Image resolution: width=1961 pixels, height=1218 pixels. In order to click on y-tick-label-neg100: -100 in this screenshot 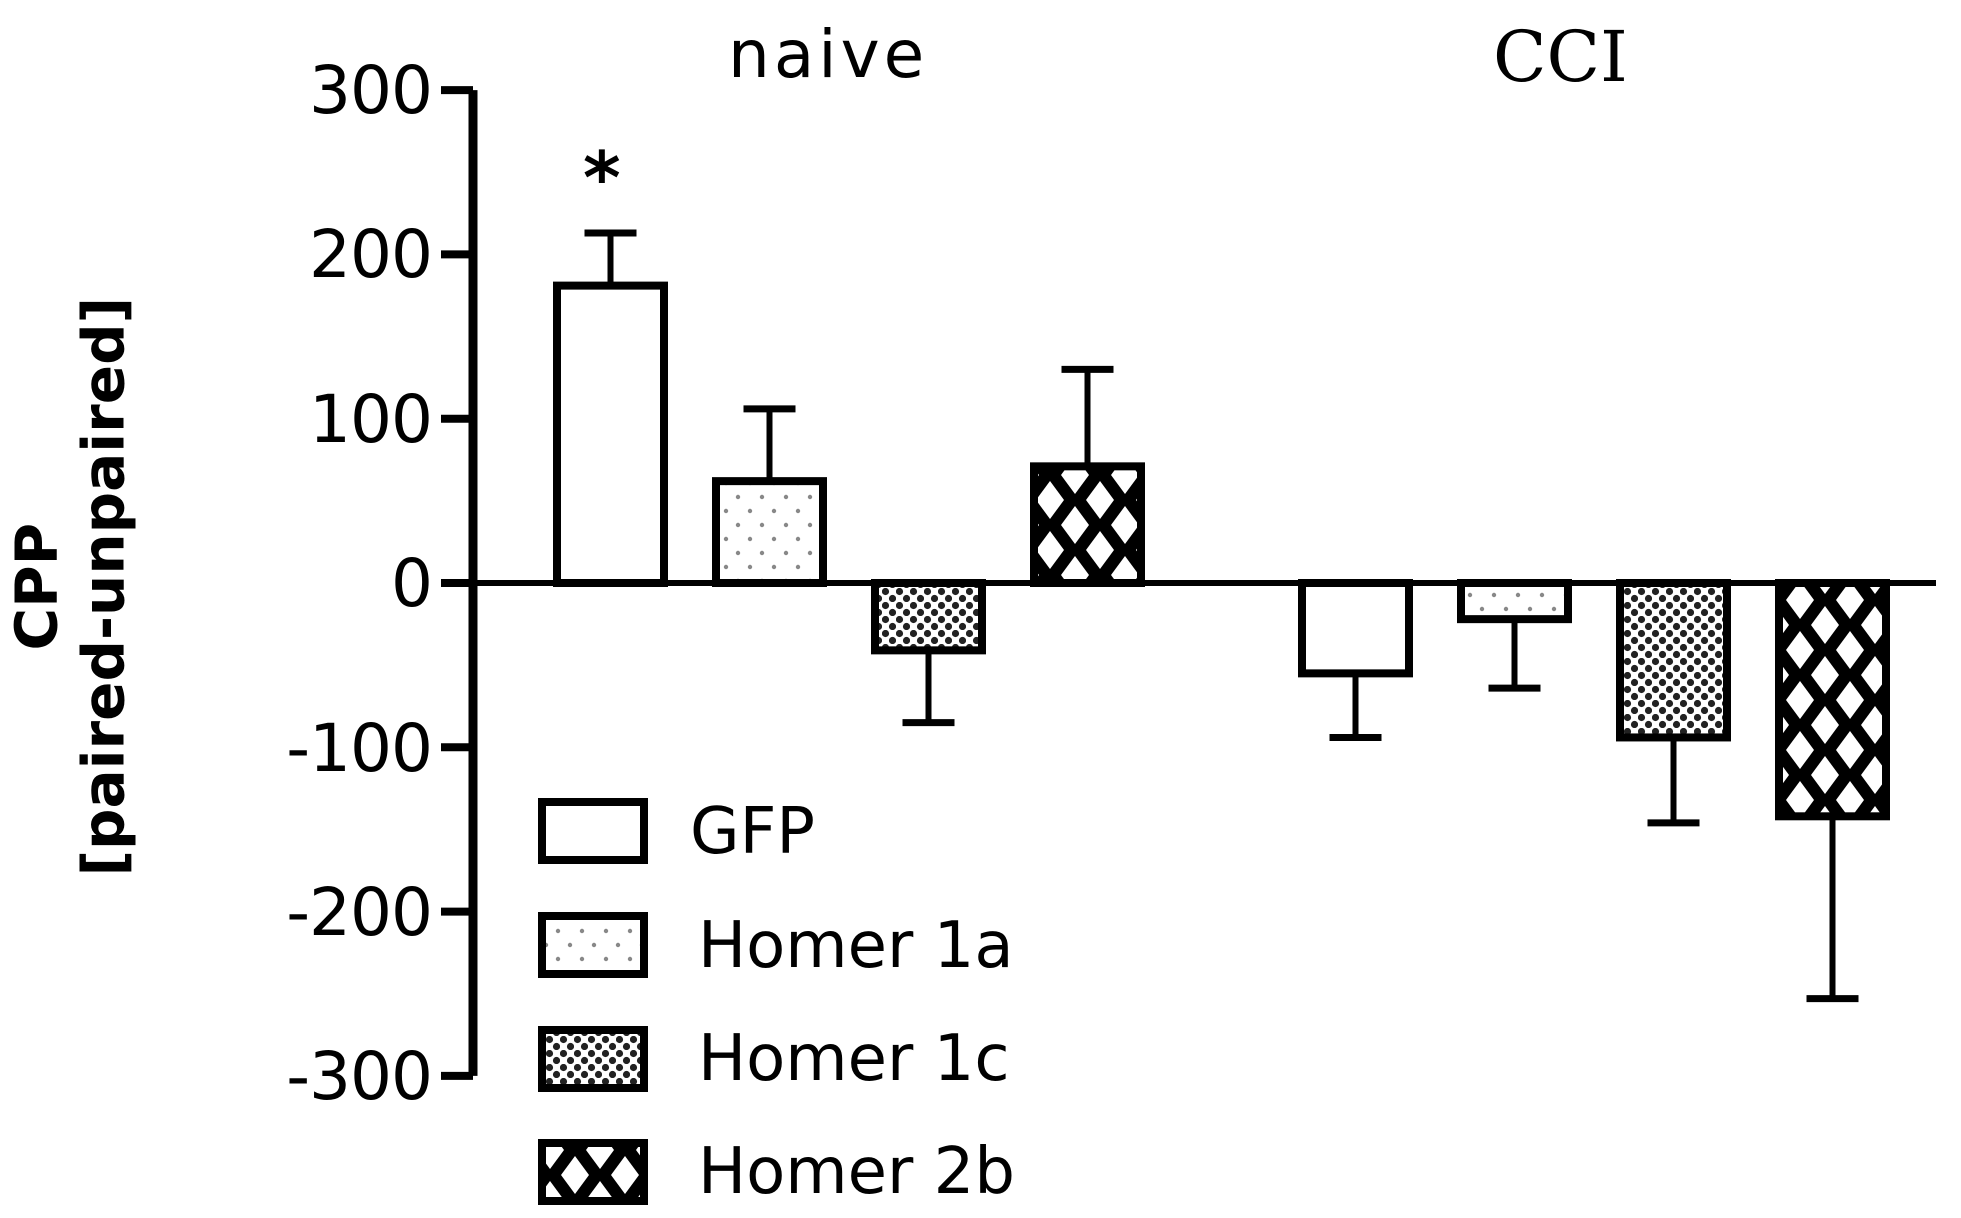, I will do `click(359, 748)`.